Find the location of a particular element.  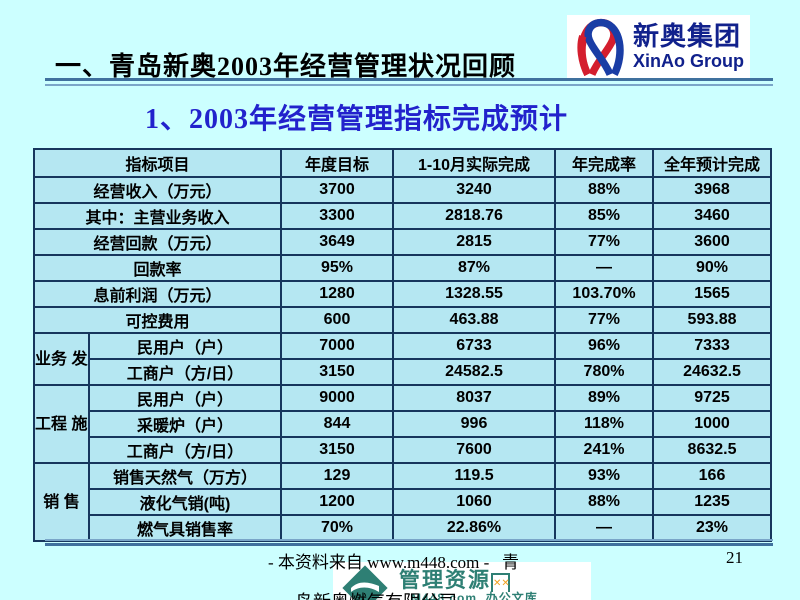

table-row: 其中：主营业务收入 3300 2818.76 85% 3460 is located at coordinates (402, 216).